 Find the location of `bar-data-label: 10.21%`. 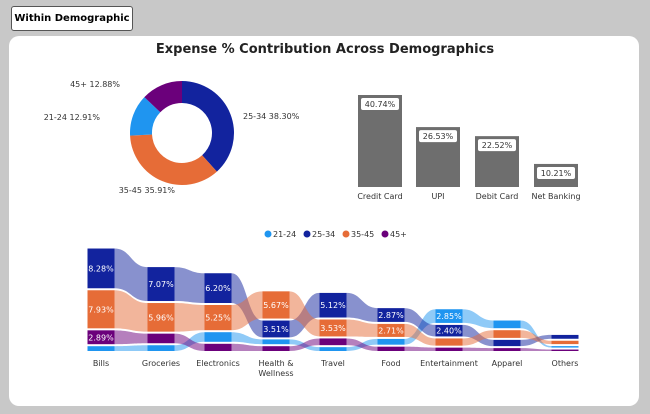

bar-data-label: 10.21% is located at coordinates (556, 173).